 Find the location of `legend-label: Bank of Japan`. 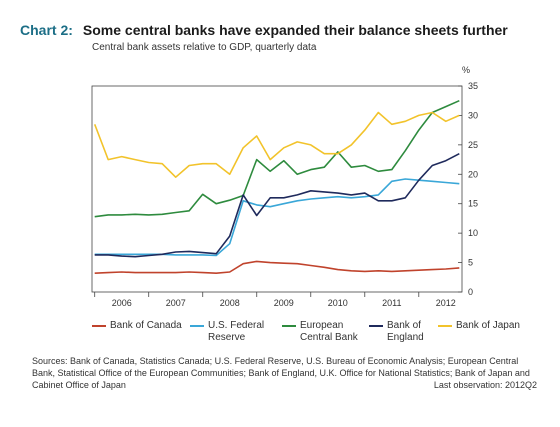

legend-label: Bank of Japan is located at coordinates (488, 325).